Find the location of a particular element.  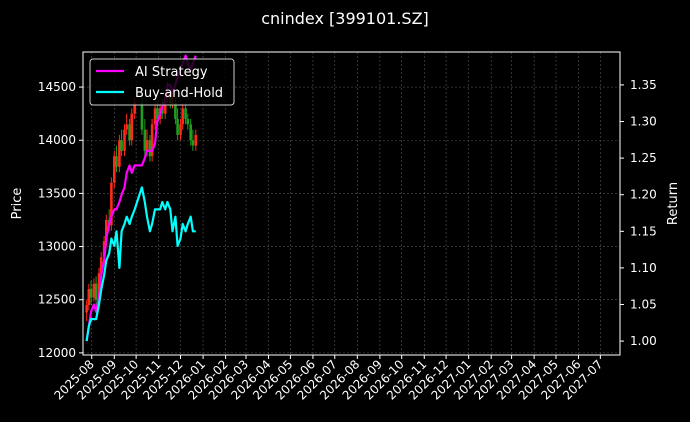

y-left-tick-label: 13500 is located at coordinates (57, 193).